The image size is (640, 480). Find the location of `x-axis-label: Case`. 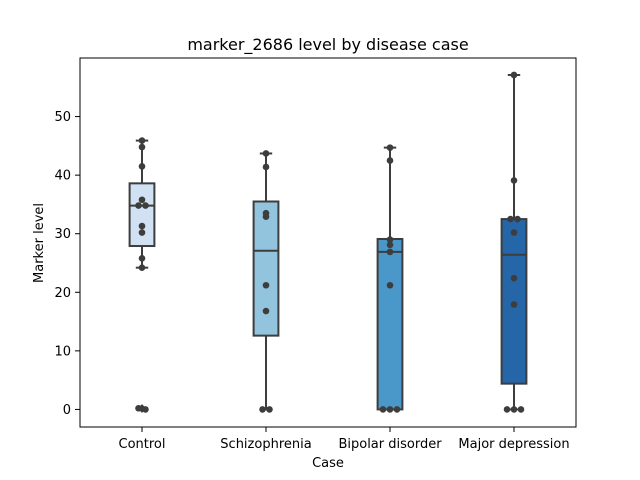

x-axis-label: Case is located at coordinates (328, 463).